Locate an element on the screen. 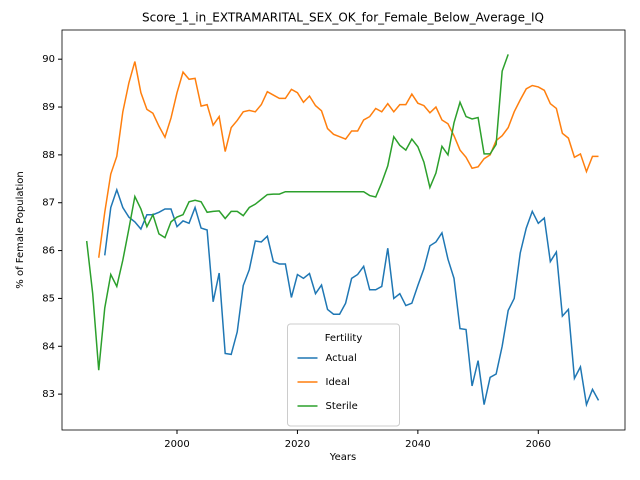 The height and width of the screenshot is (480, 640). x-tick-label: 2040 is located at coordinates (417, 444).